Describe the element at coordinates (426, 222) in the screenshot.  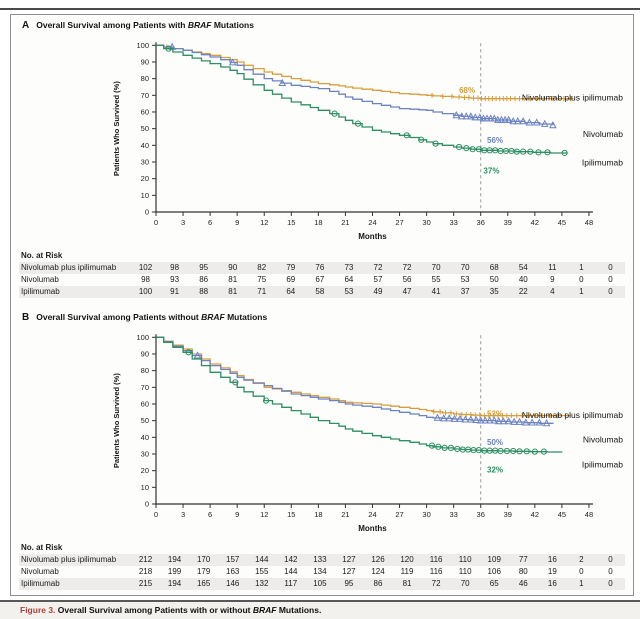
I see `x-tick-label: 30` at that location.